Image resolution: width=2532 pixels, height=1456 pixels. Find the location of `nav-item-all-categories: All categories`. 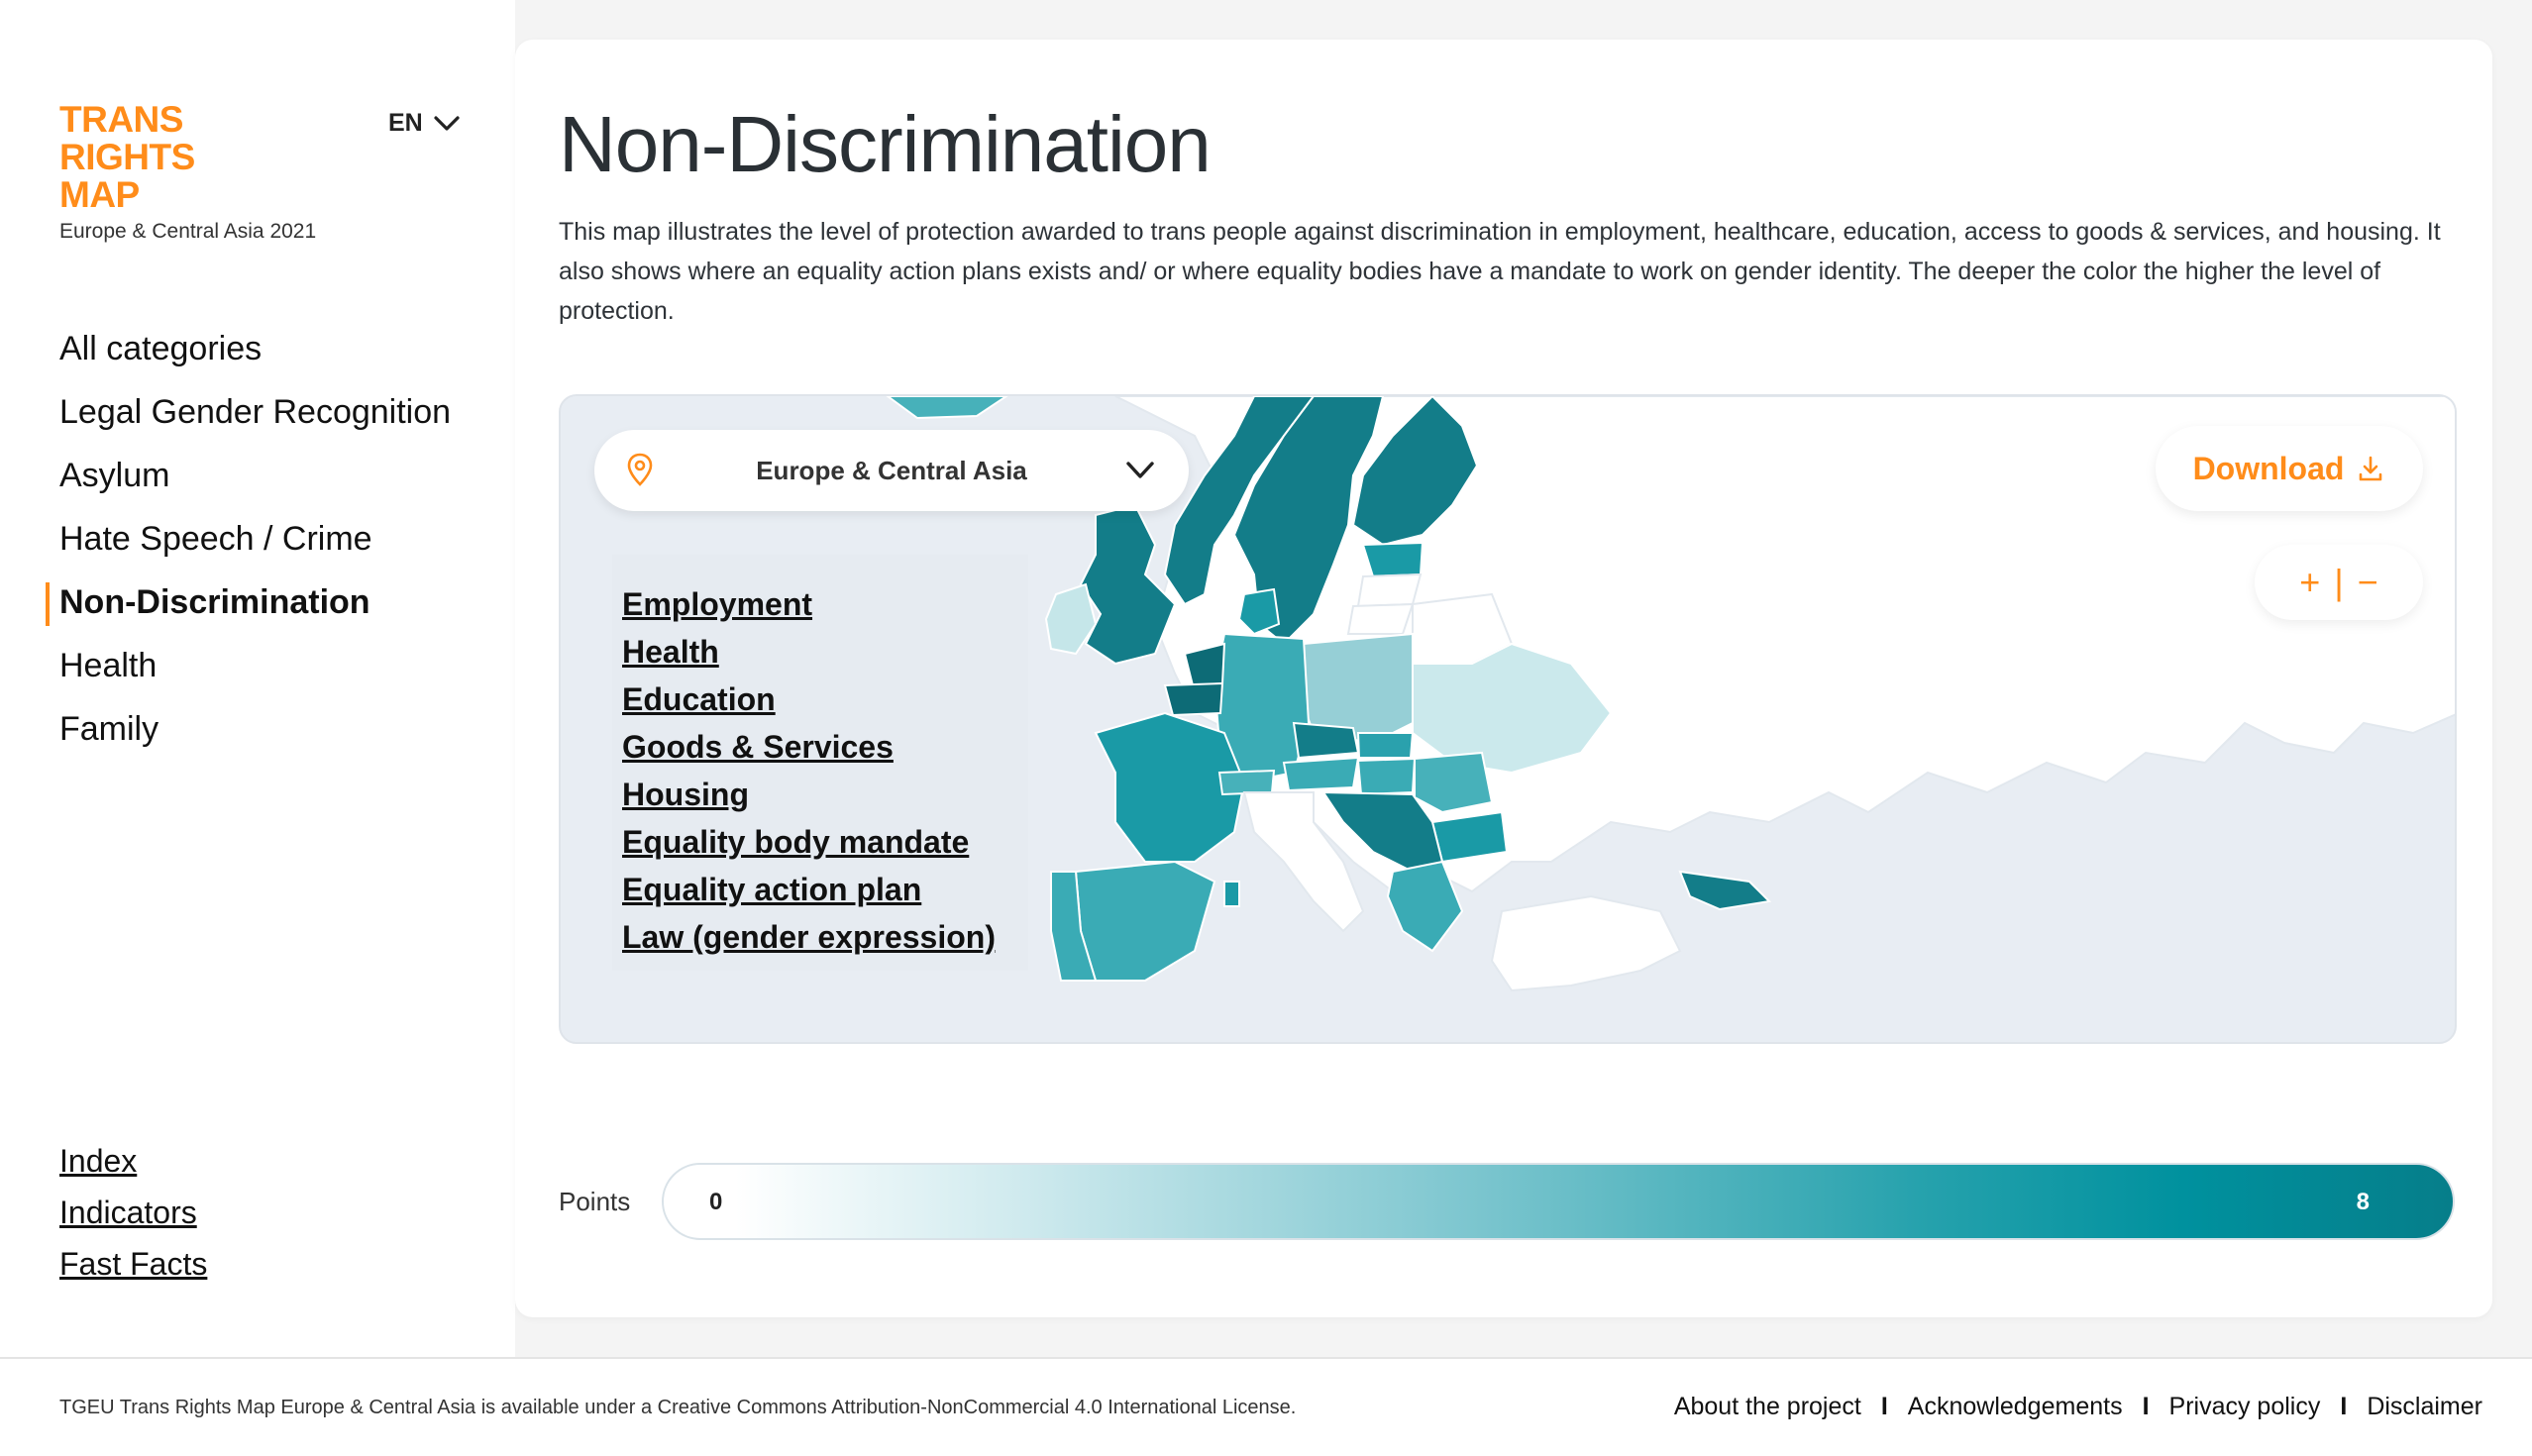

nav-item-all-categories: All categories is located at coordinates (161, 348).